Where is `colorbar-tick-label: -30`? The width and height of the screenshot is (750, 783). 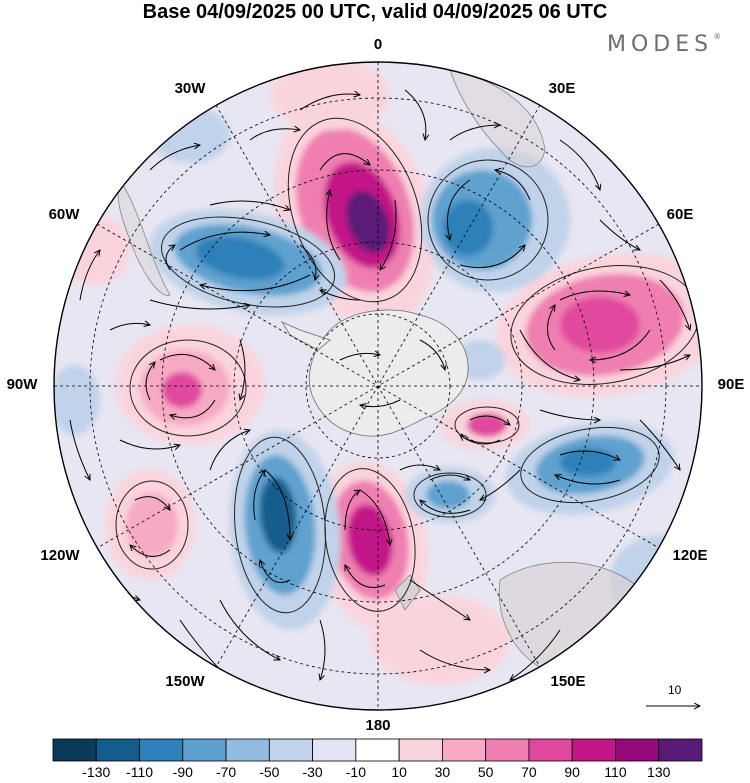 colorbar-tick-label: -30 is located at coordinates (312, 772).